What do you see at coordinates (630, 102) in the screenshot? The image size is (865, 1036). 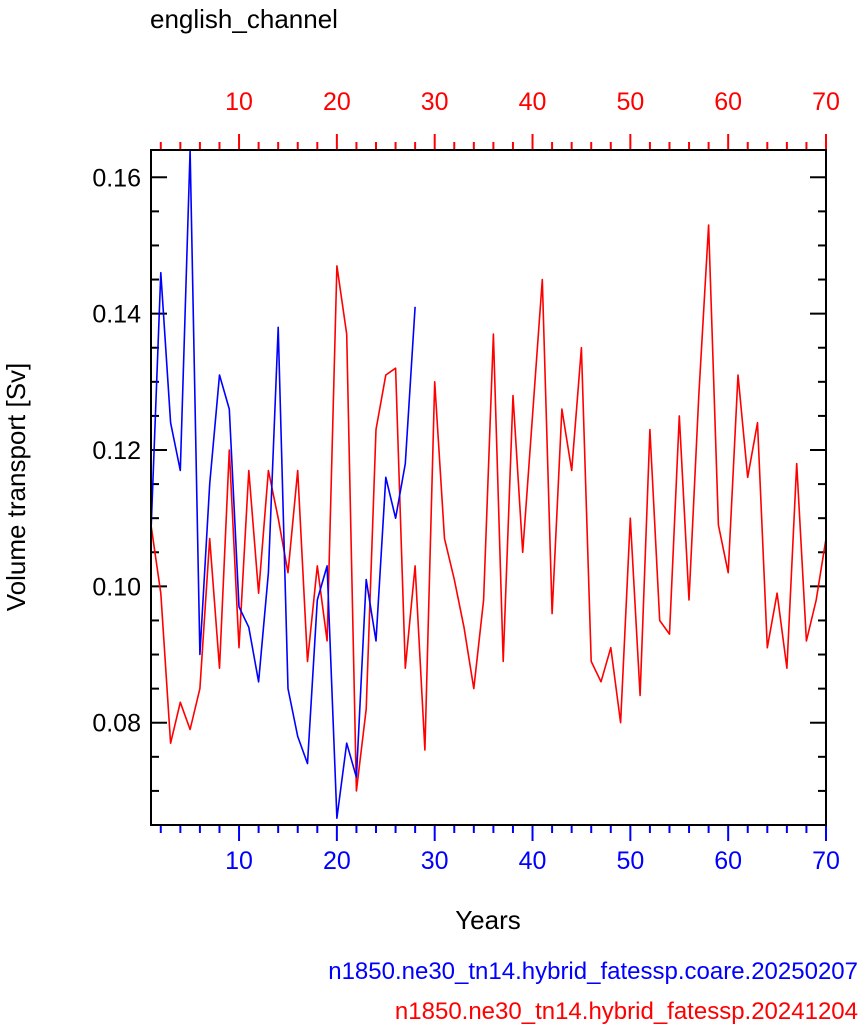 I see `x-top-tick-label: 50` at bounding box center [630, 102].